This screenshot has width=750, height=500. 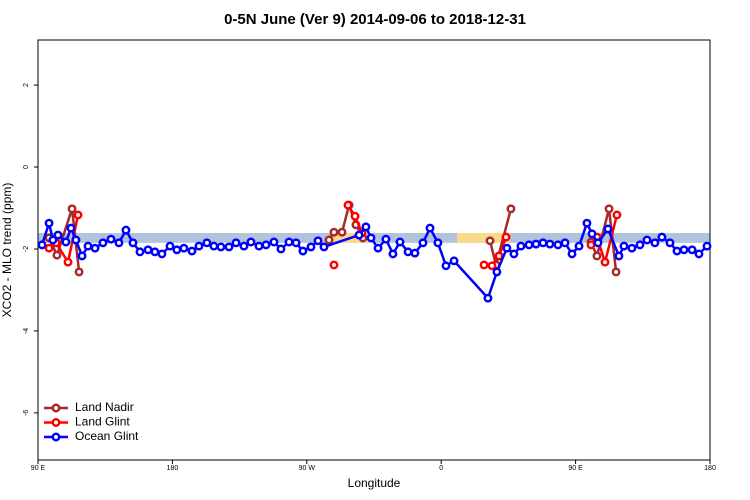 What do you see at coordinates (107, 436) in the screenshot?
I see `legend-label: Ocean Glint` at bounding box center [107, 436].